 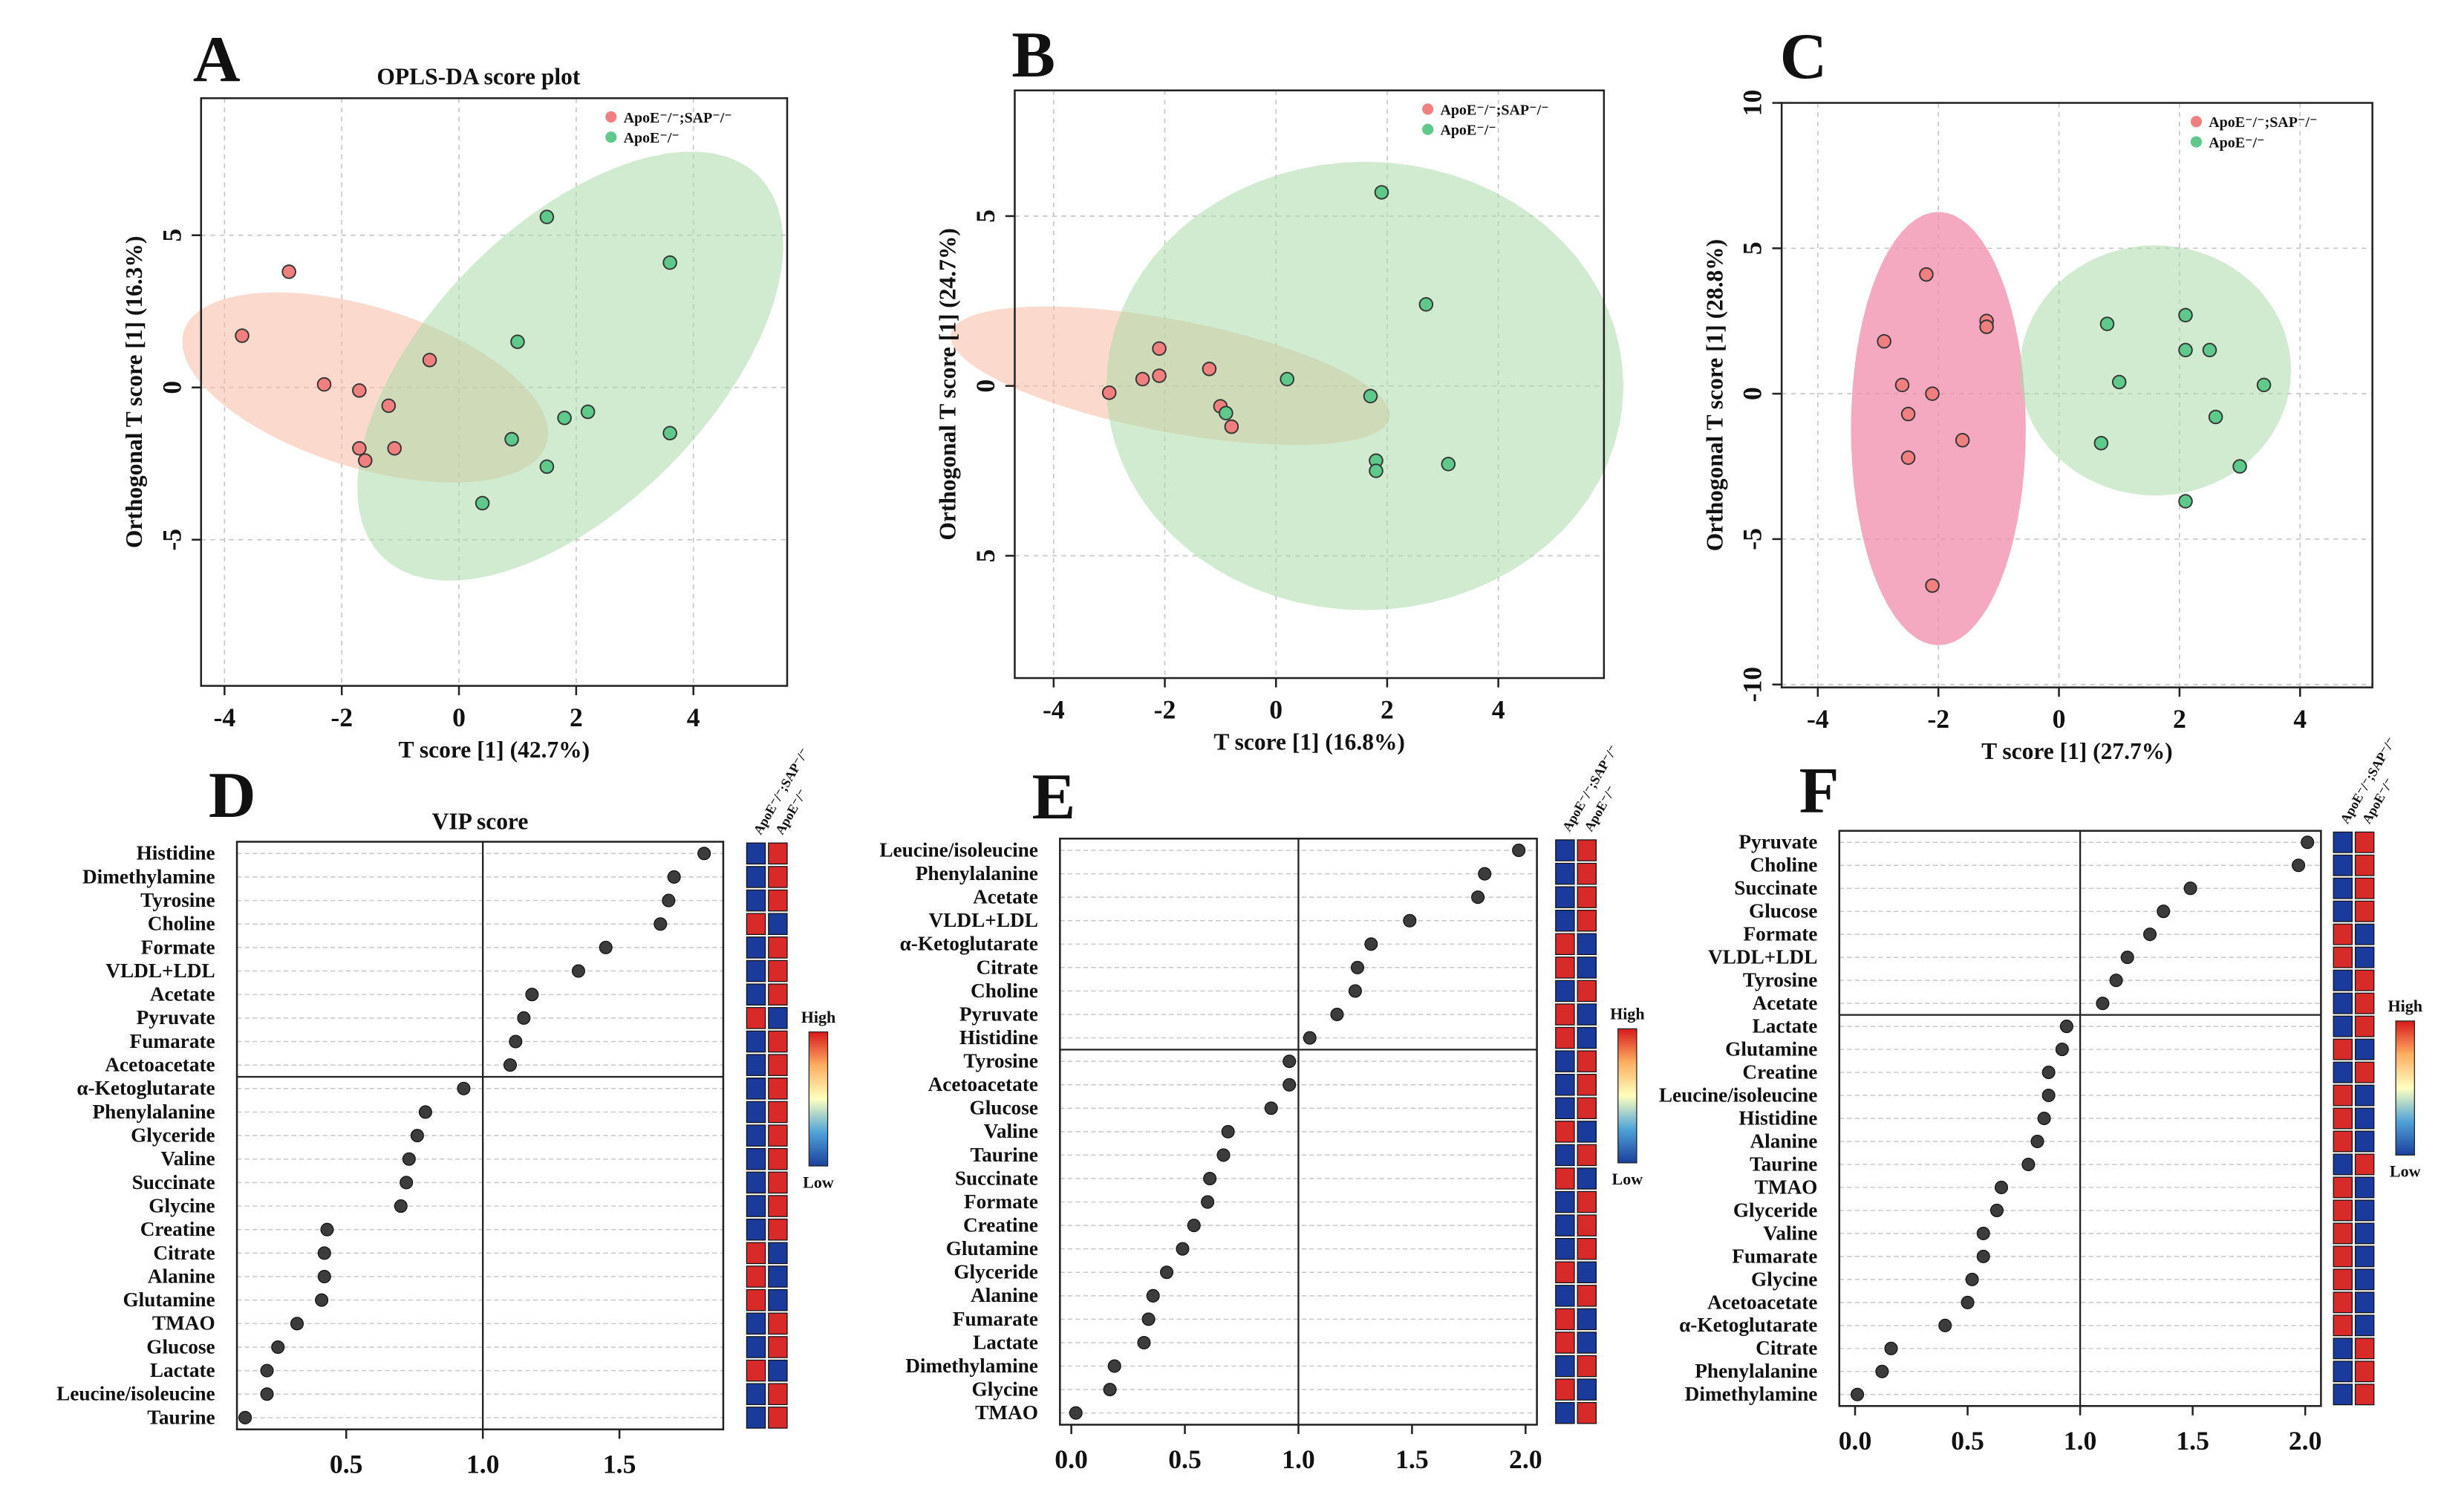 What do you see at coordinates (2405, 1171) in the screenshot?
I see `heat-legend-low: Low` at bounding box center [2405, 1171].